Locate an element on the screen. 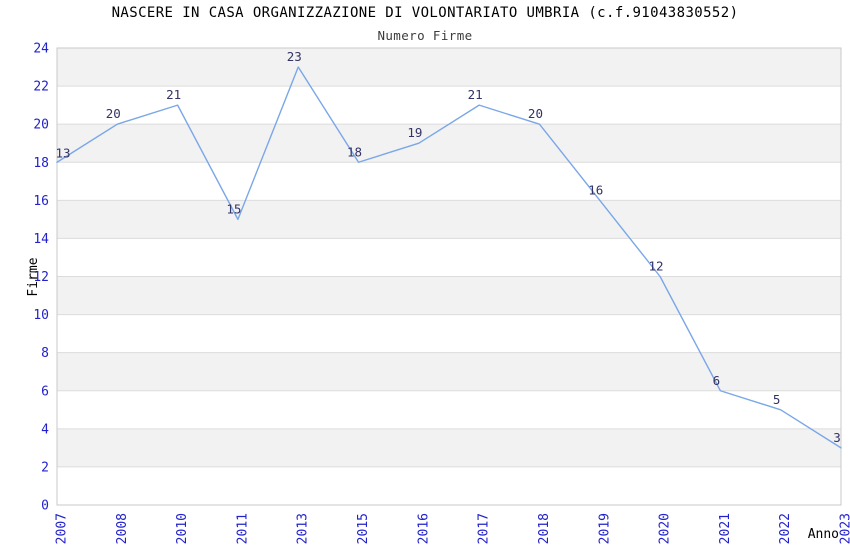 This screenshot has height=550, width=850. data-point-label: 6 is located at coordinates (717, 380).